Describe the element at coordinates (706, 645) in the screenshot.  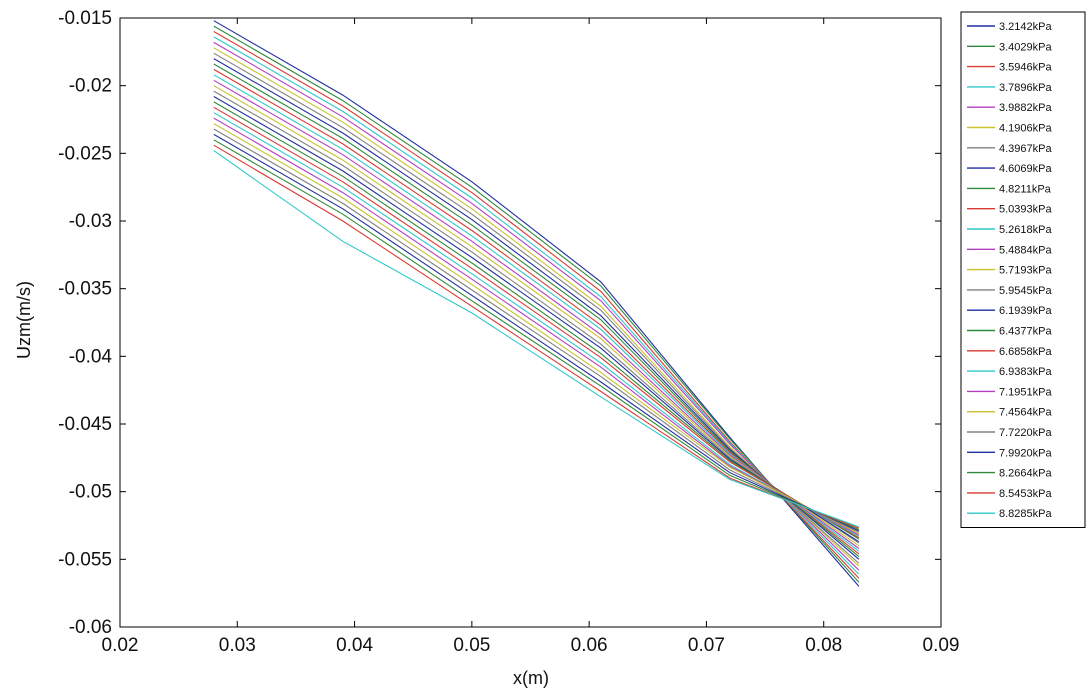
I see `x-tick-label: 0.07` at that location.